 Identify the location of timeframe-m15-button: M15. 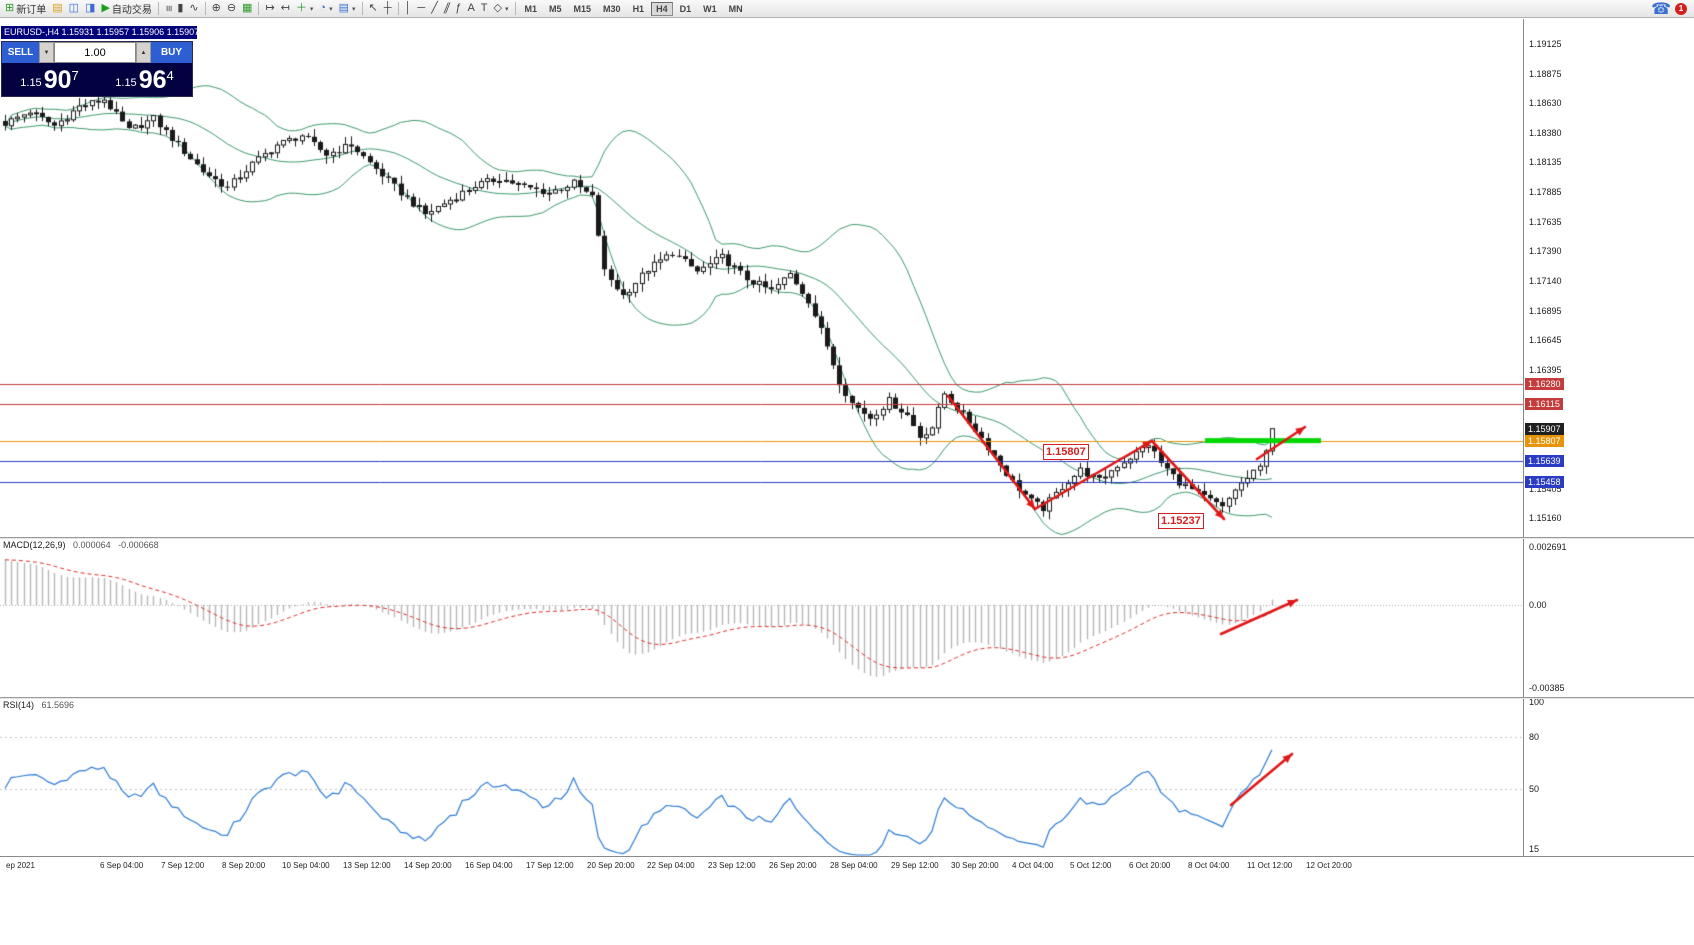
(582, 8).